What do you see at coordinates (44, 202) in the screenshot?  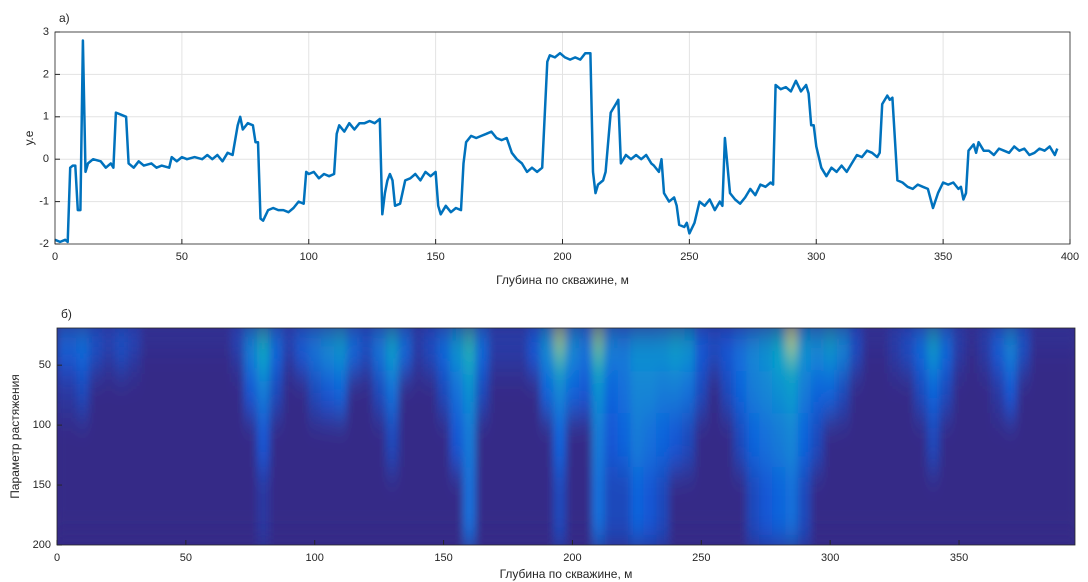 I see `y-tick-label: -1` at bounding box center [44, 202].